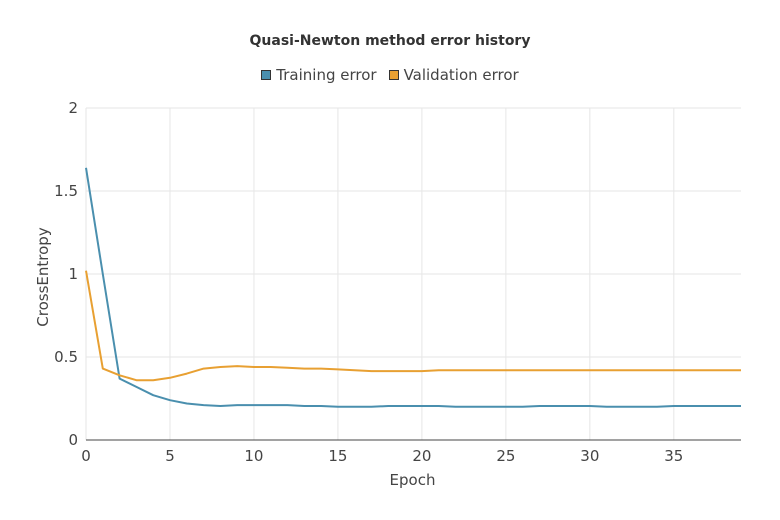  What do you see at coordinates (86, 456) in the screenshot?
I see `x-tick-label: 0` at bounding box center [86, 456].